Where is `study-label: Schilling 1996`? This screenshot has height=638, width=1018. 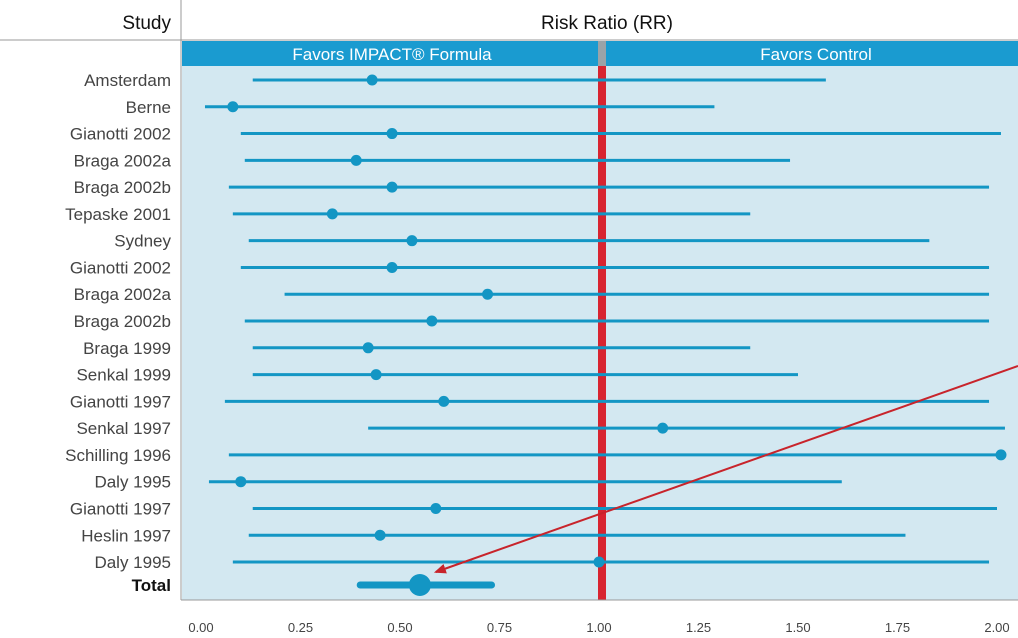
study-label: Schilling 1996 is located at coordinates (118, 455).